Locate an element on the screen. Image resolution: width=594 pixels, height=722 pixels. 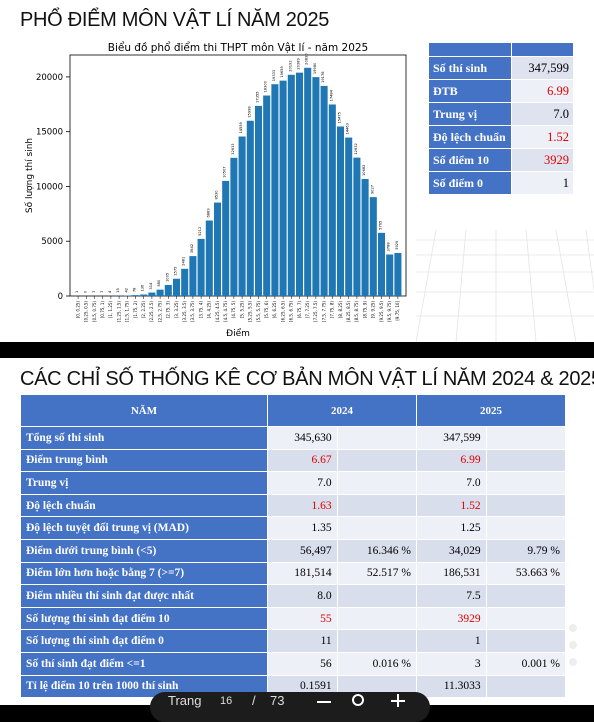
value-2025: 7.5 is located at coordinates (451, 596).